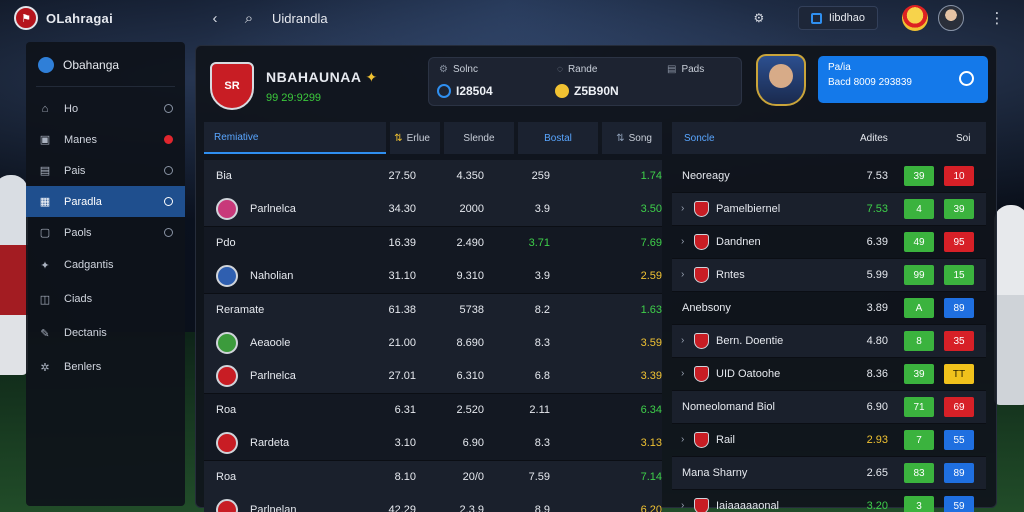 The width and height of the screenshot is (1024, 512). Describe the element at coordinates (240, 310) in the screenshot. I see `row-name: Reramate` at that location.